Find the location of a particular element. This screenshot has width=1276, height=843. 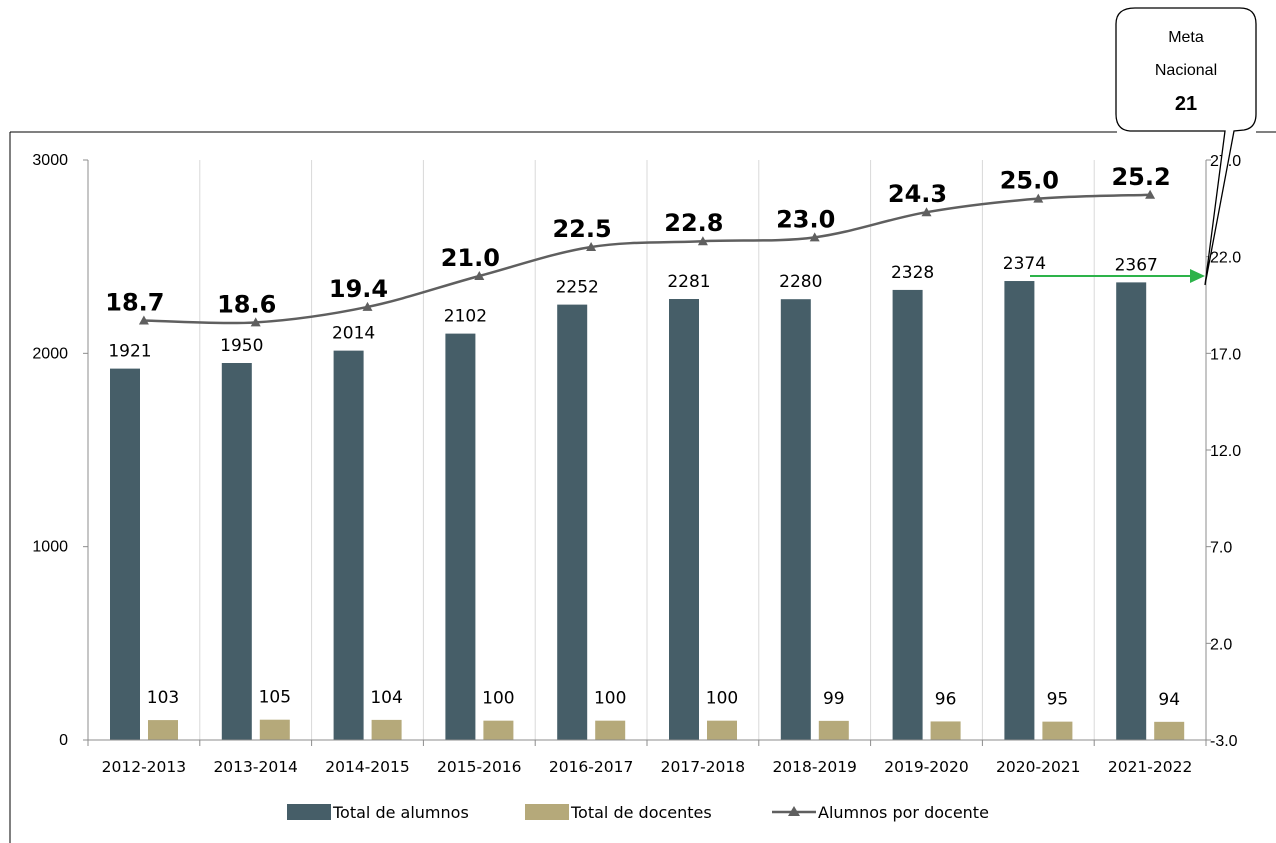

label-total-alumnos: 2281 is located at coordinates (688, 282).